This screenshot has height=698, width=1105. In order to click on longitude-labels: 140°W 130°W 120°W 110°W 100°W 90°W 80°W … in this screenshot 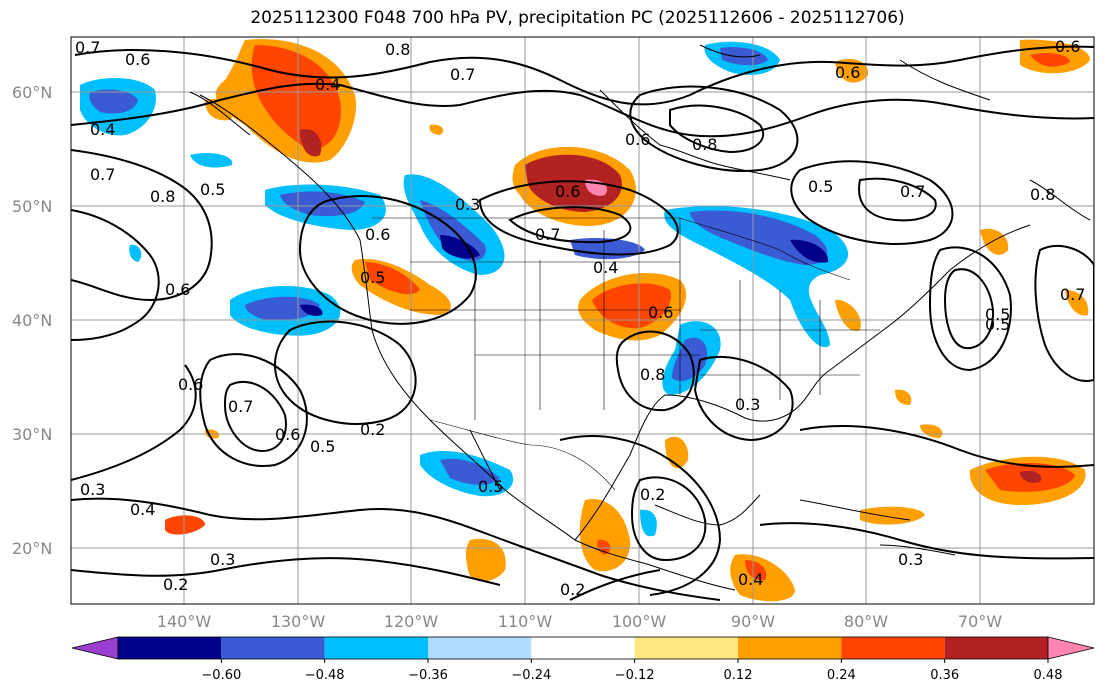, I will do `click(579, 621)`.